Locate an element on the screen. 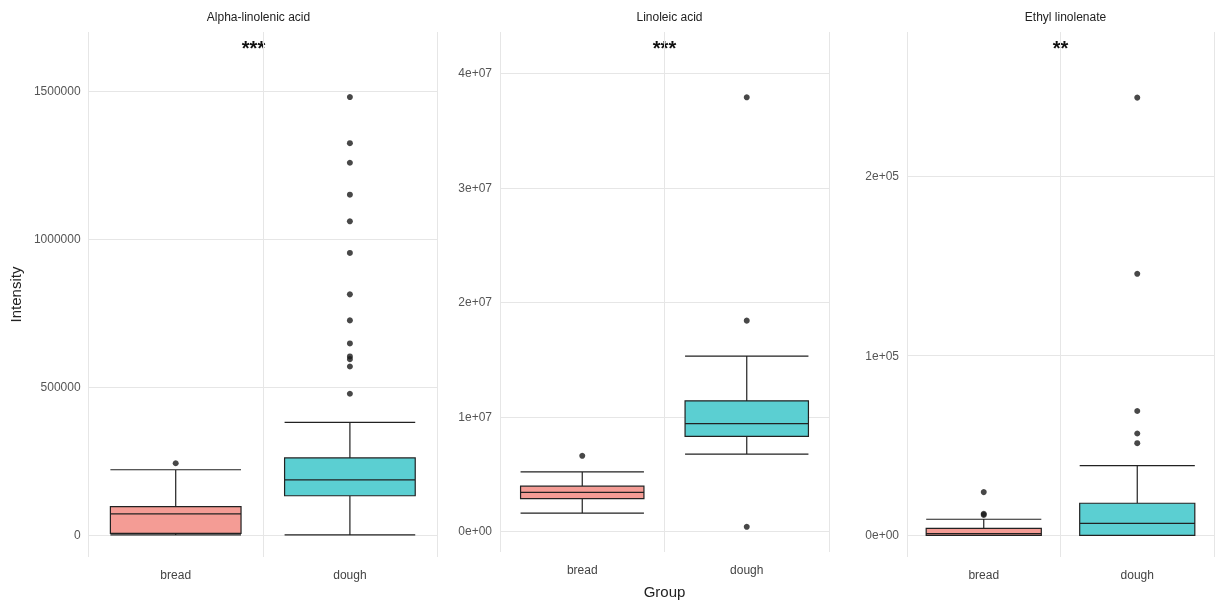  chart-title: Ethyl linolenate is located at coordinates (1065, 17).